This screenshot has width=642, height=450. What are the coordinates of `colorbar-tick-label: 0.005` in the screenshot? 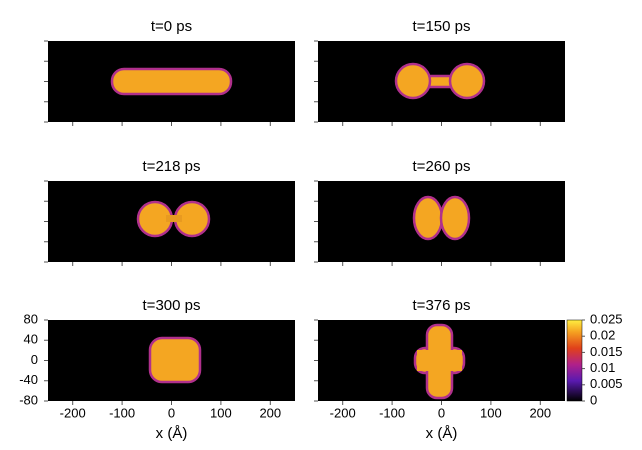 It's located at (606, 383).